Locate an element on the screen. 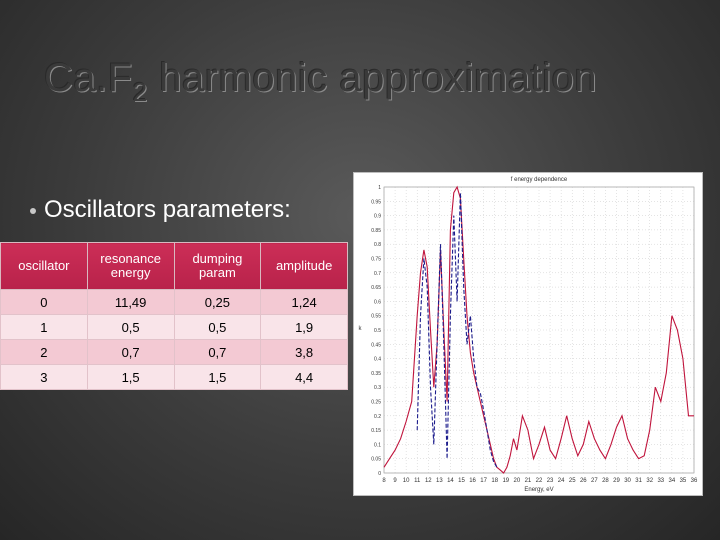 This screenshot has height=540, width=720. table-cell: 1,9 is located at coordinates (304, 327).